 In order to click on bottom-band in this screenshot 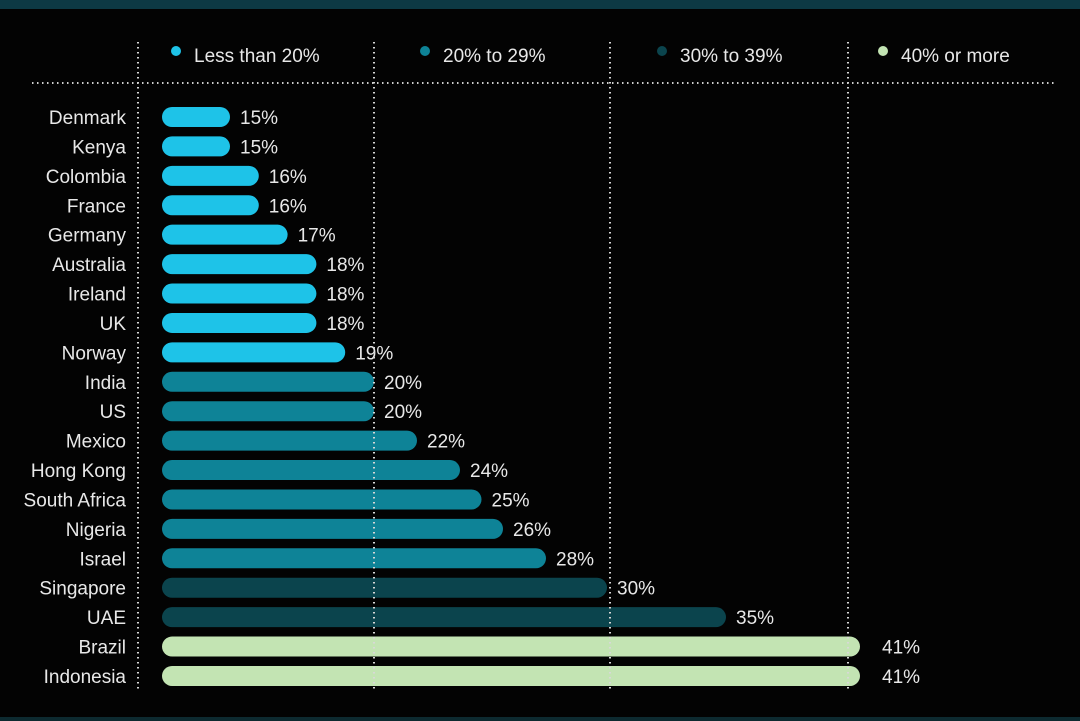, I will do `click(540, 719)`.